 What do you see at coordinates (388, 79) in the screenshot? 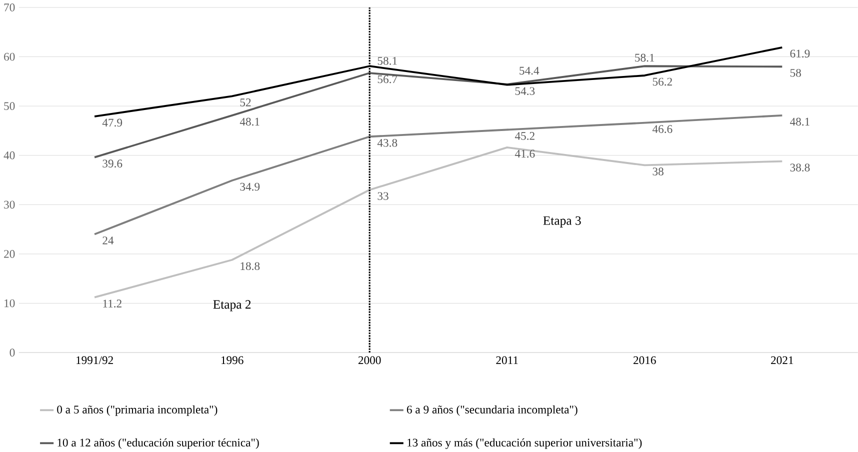
I see `data-label: 56.7` at bounding box center [388, 79].